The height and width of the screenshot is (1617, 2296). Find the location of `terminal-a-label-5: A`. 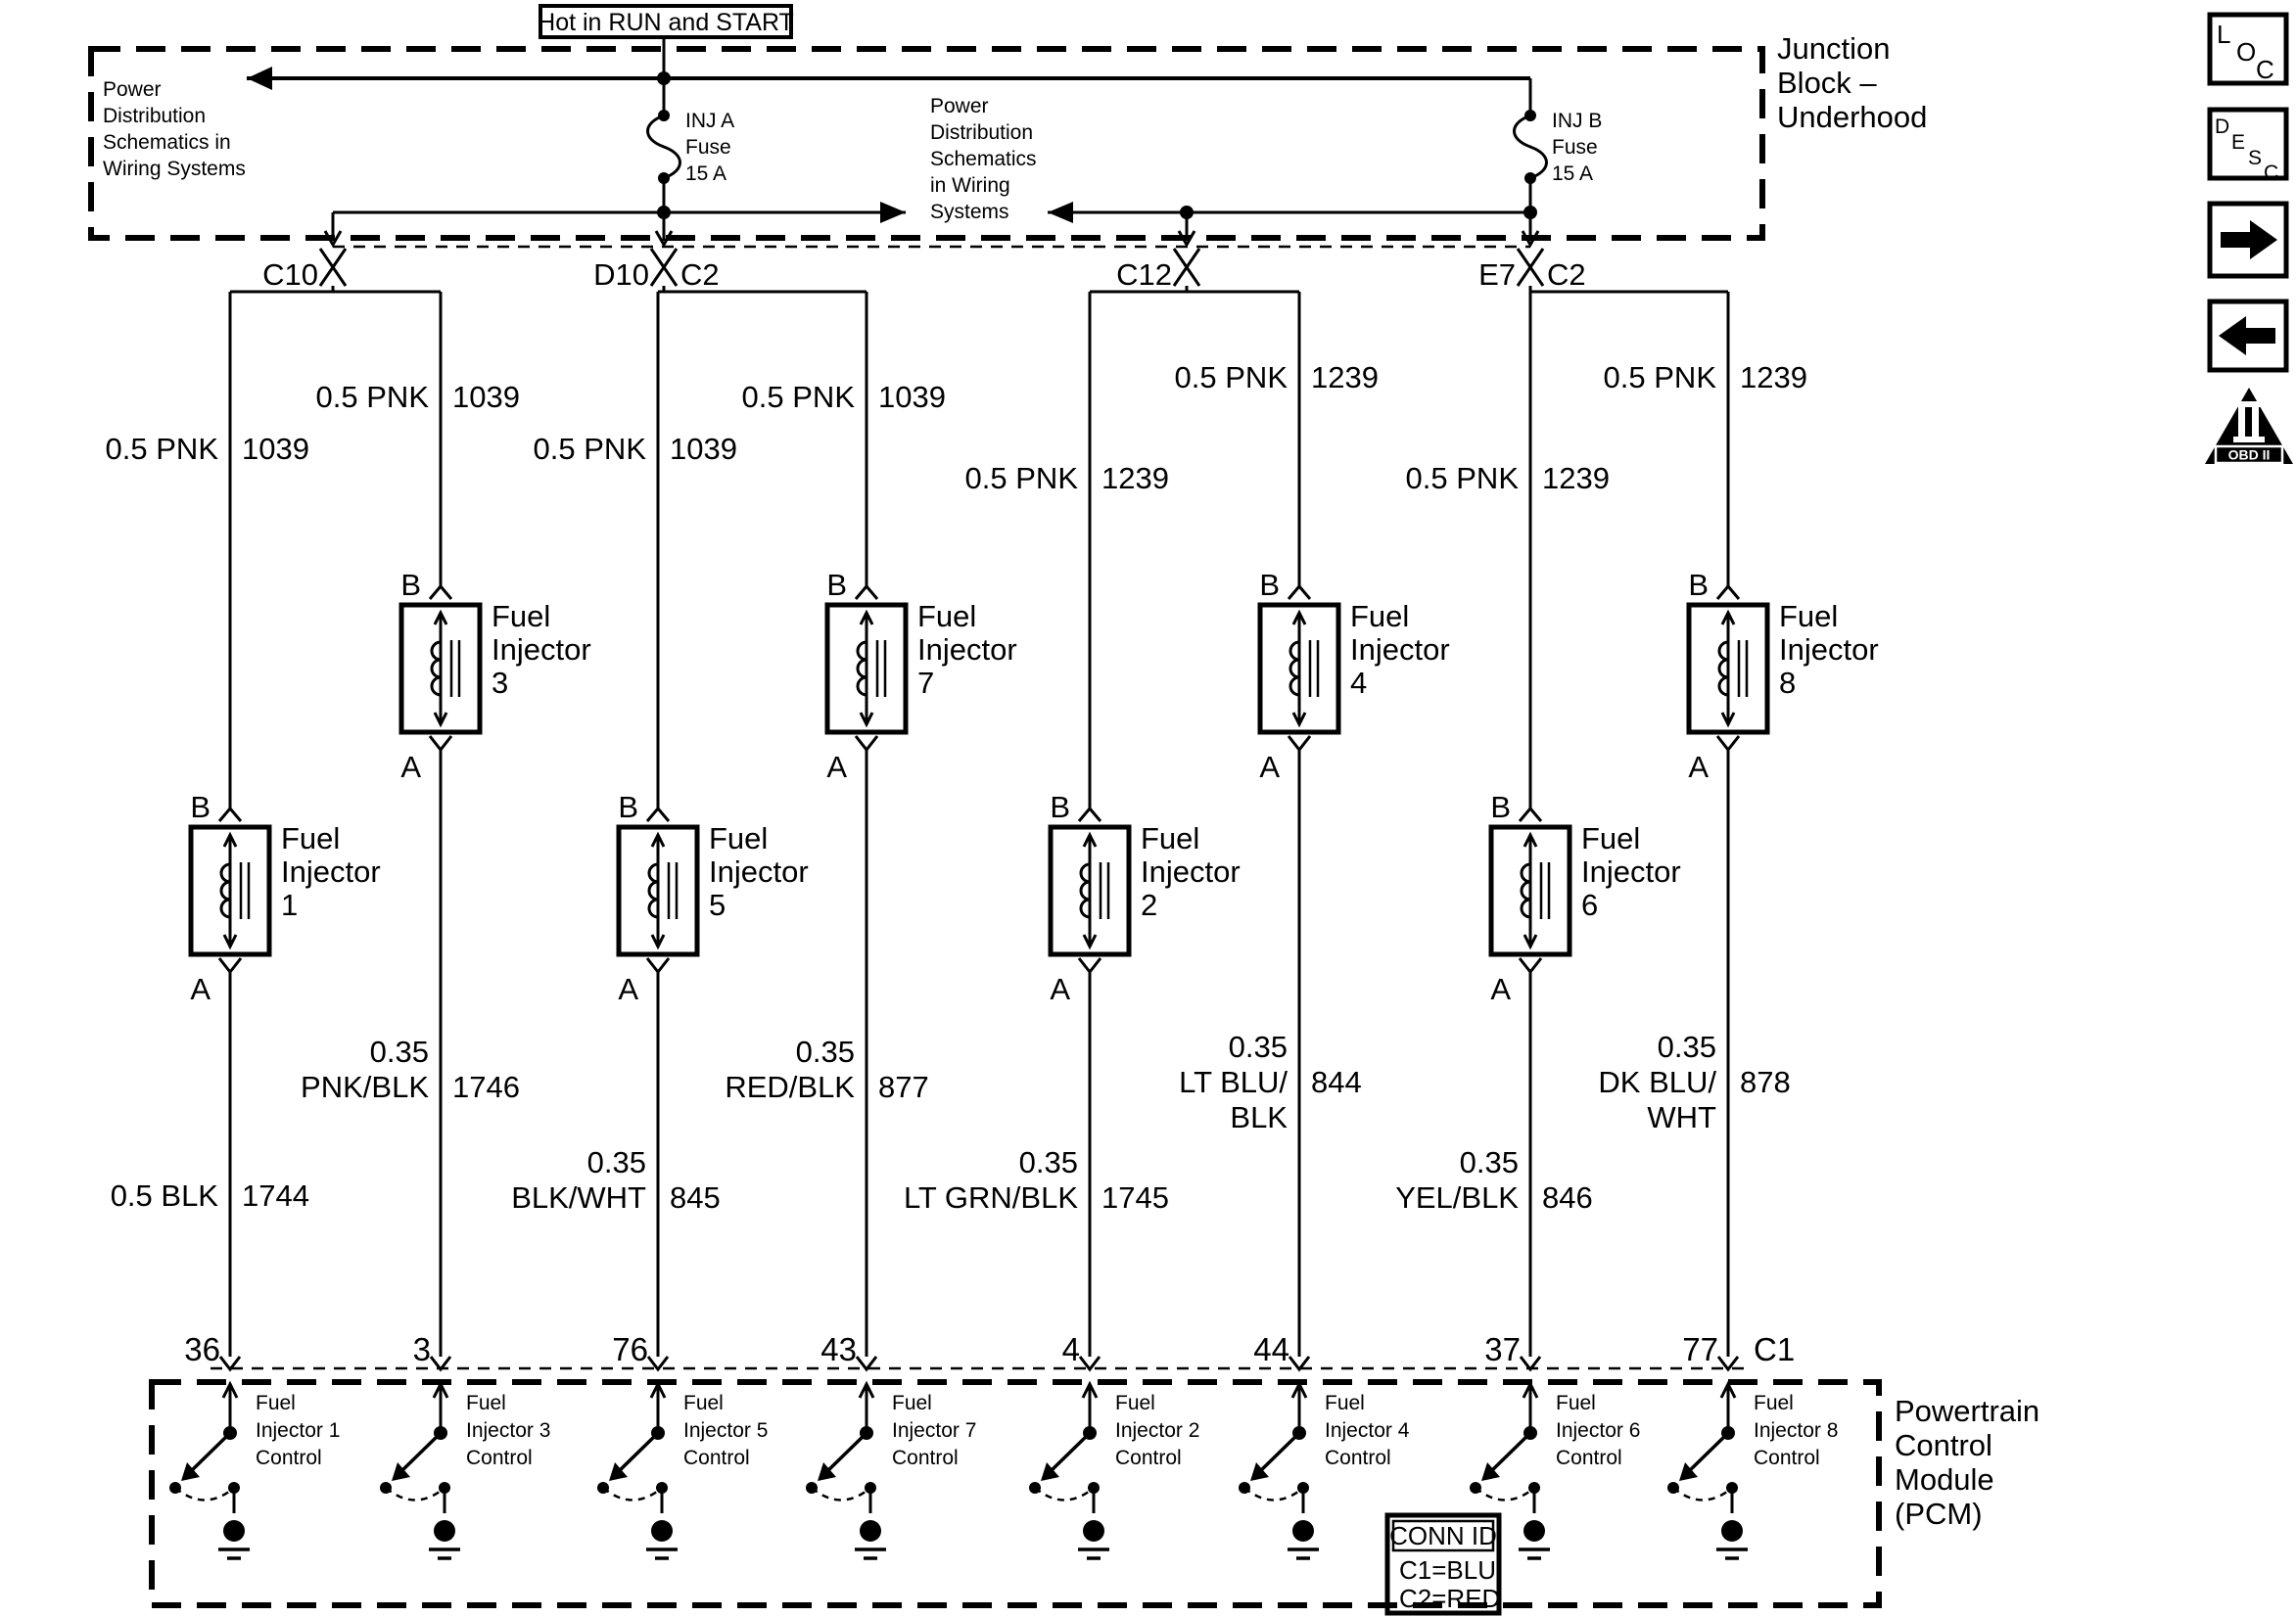

terminal-a-label-5: A is located at coordinates (628, 989).